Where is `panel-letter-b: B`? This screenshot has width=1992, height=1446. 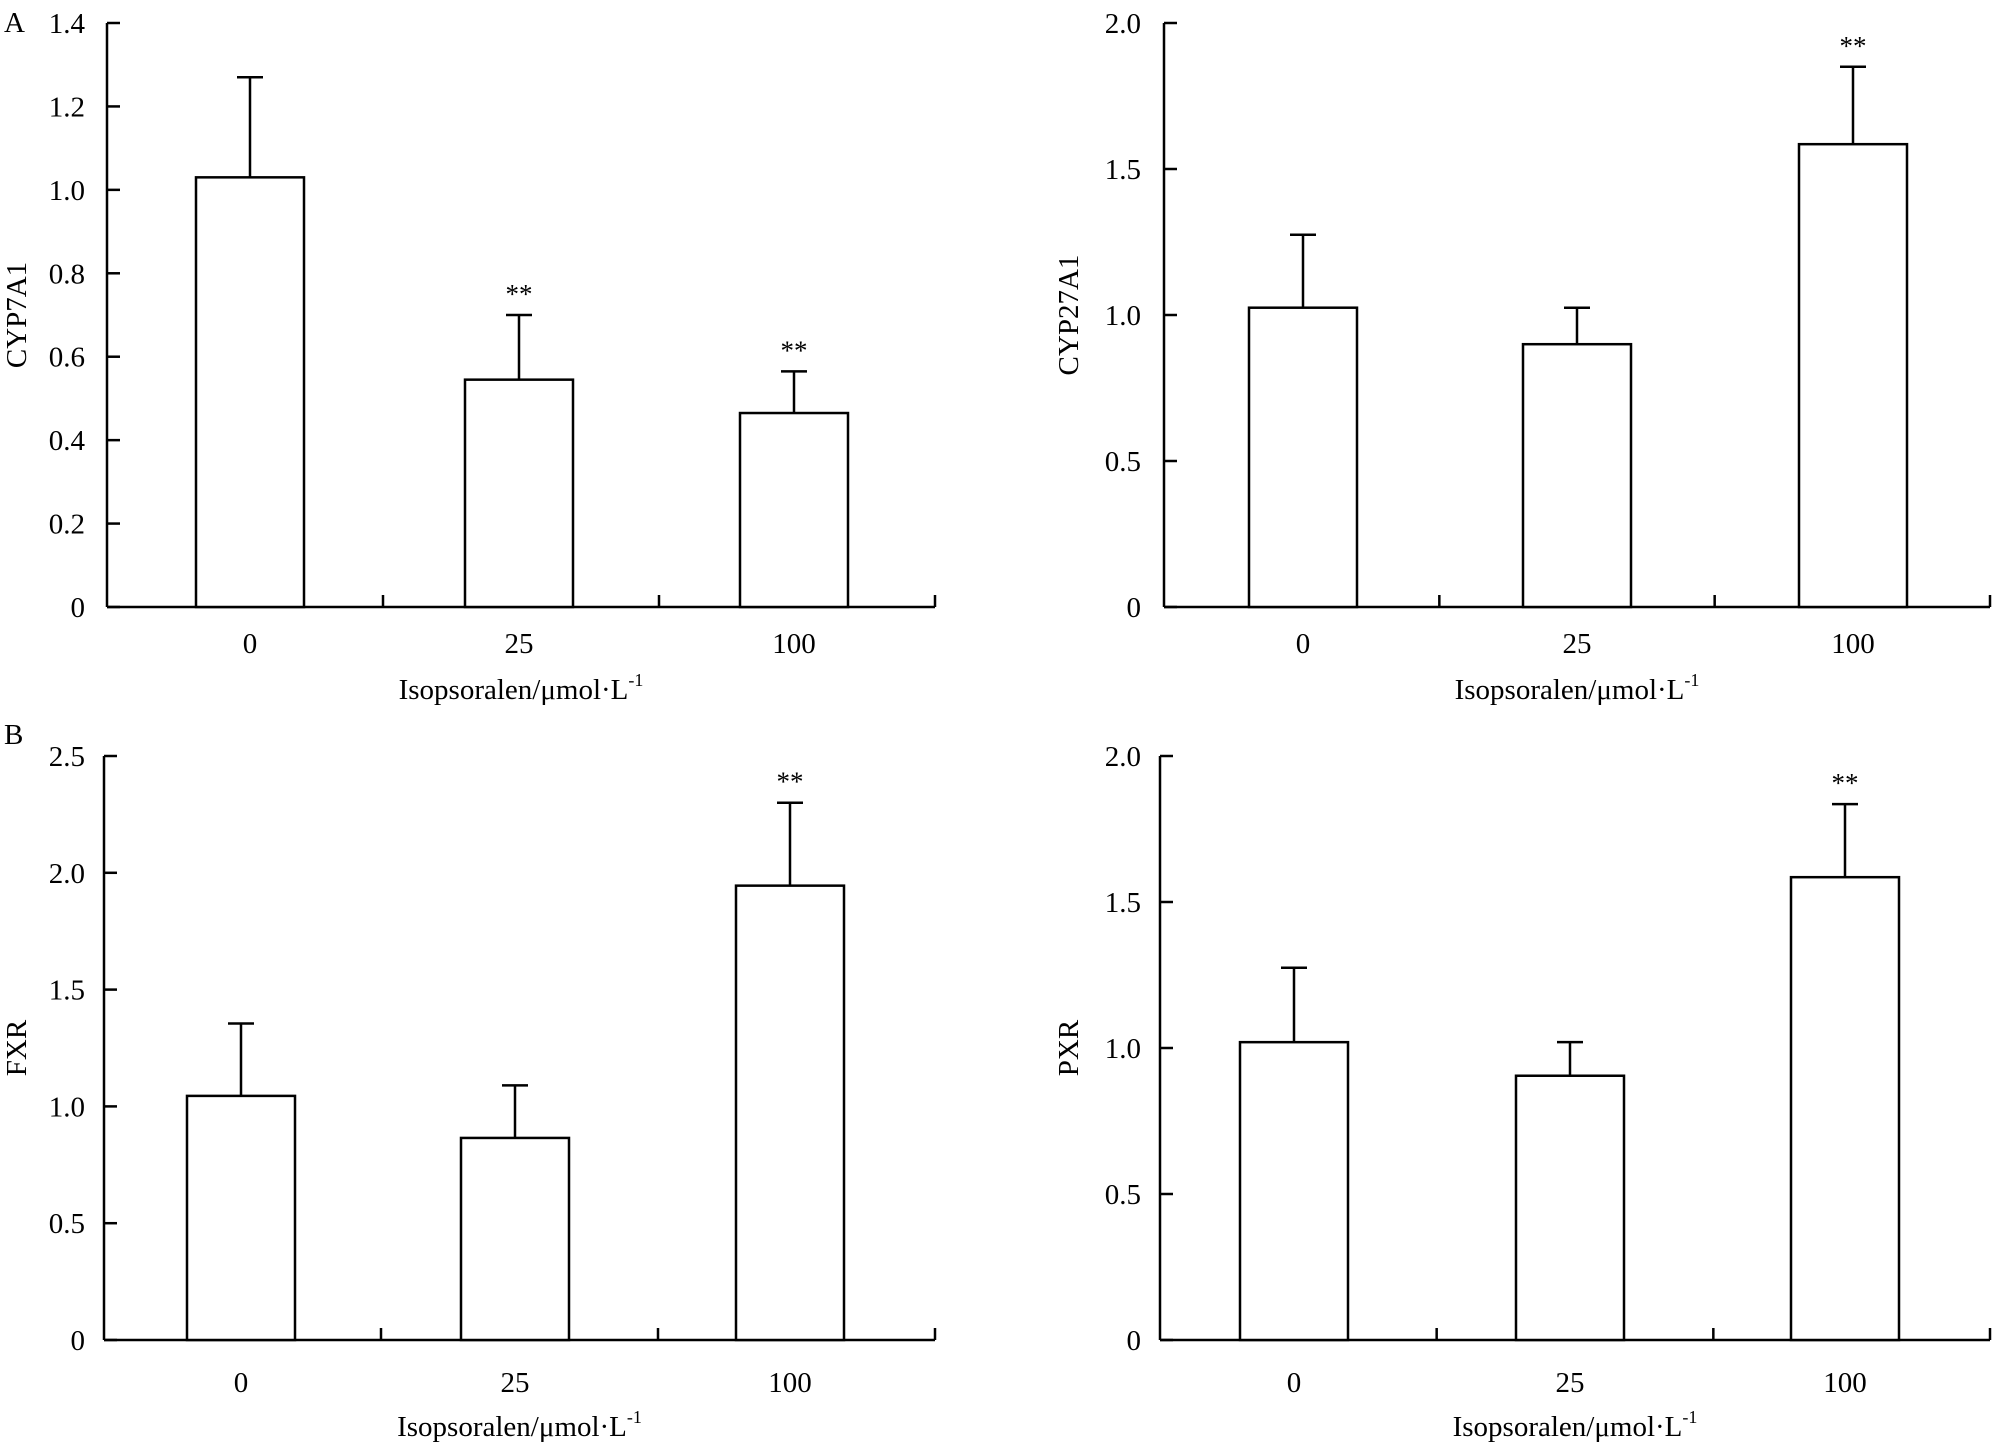
panel-letter-b: B is located at coordinates (13, 735).